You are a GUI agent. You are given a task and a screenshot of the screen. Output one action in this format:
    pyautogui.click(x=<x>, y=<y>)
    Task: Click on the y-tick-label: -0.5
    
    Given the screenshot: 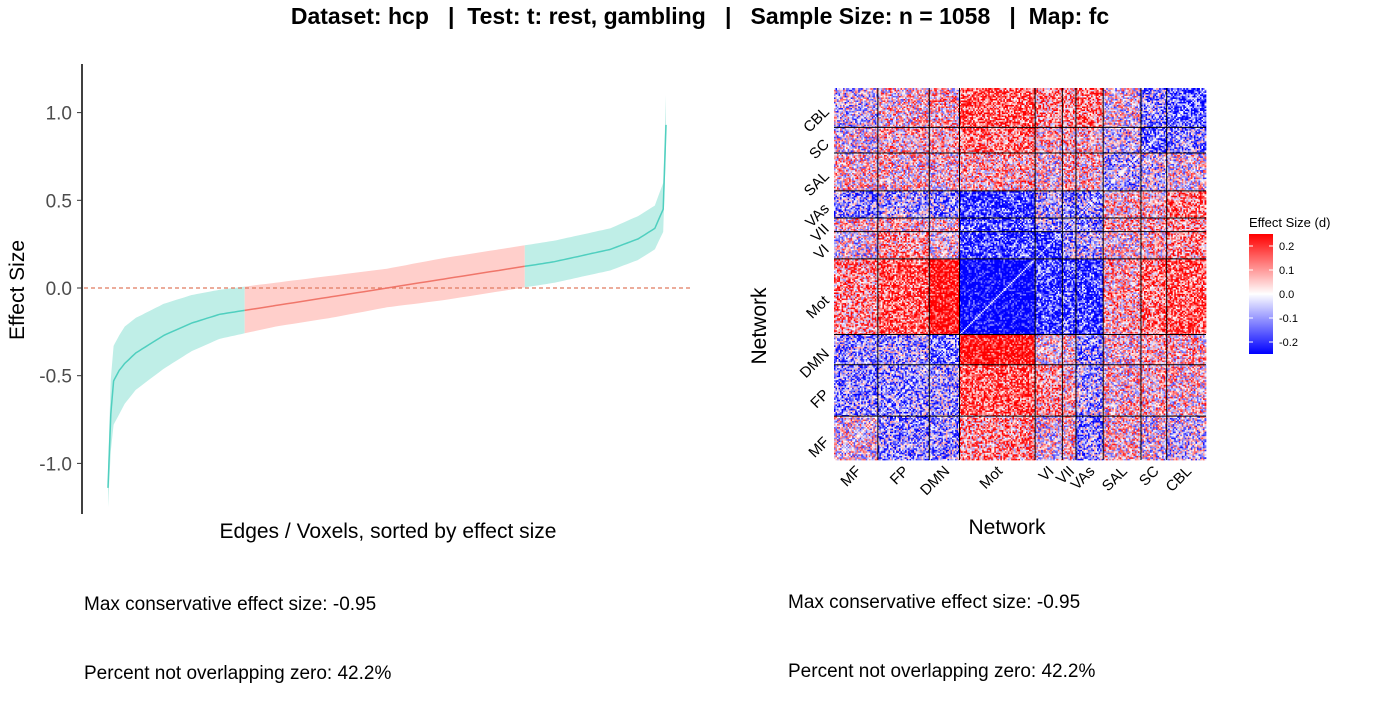 What is the action you would take?
    pyautogui.click(x=55, y=377)
    